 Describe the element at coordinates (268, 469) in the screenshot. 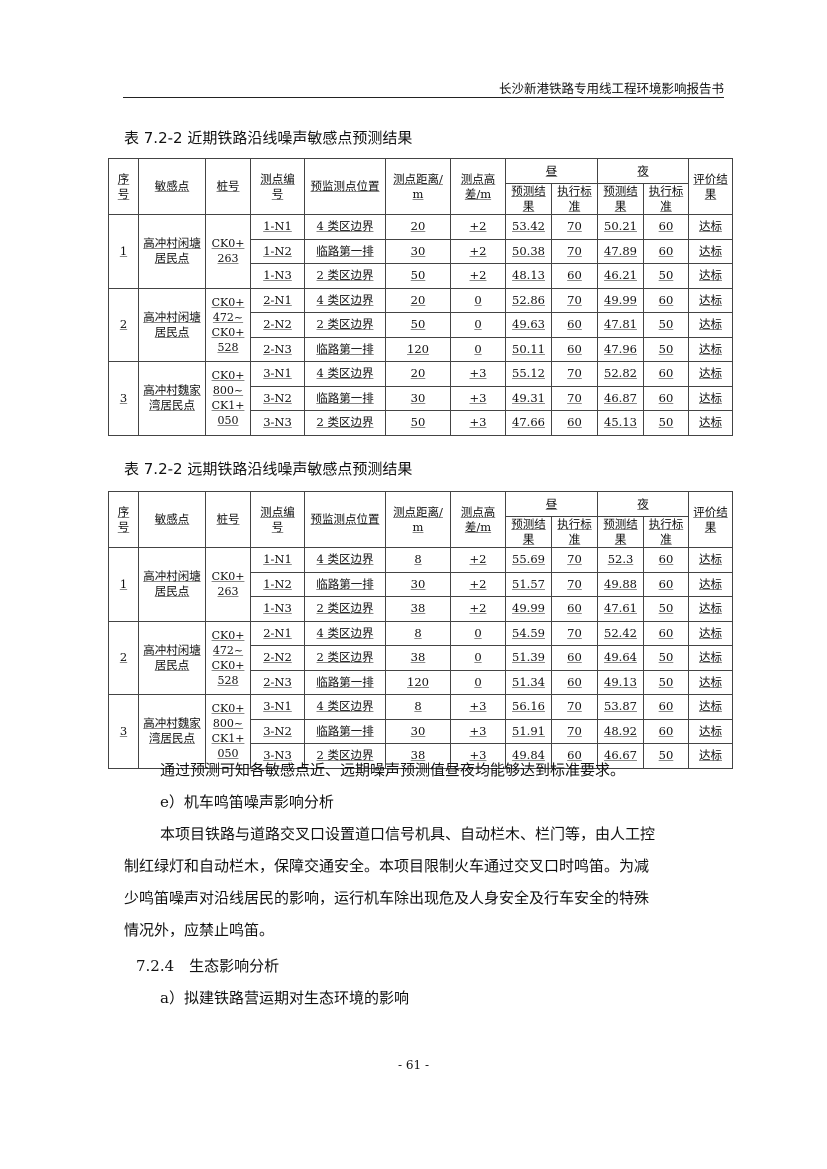

I see `table2-title: 表 7.2-2 远期铁路沿线噪声敏感点预测结果` at that location.